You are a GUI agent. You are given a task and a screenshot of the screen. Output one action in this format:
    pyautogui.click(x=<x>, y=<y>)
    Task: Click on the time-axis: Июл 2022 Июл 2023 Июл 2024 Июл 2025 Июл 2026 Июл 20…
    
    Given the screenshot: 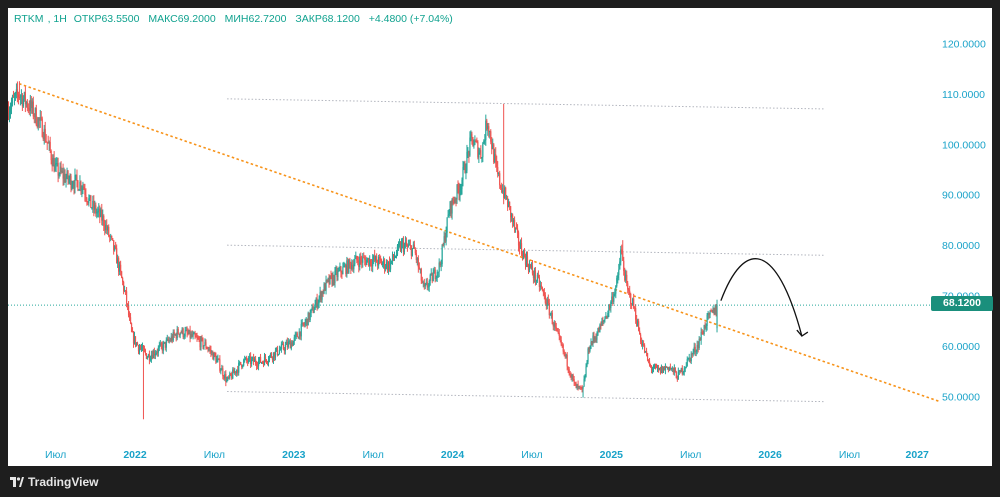 What is the action you would take?
    pyautogui.click(x=500, y=454)
    